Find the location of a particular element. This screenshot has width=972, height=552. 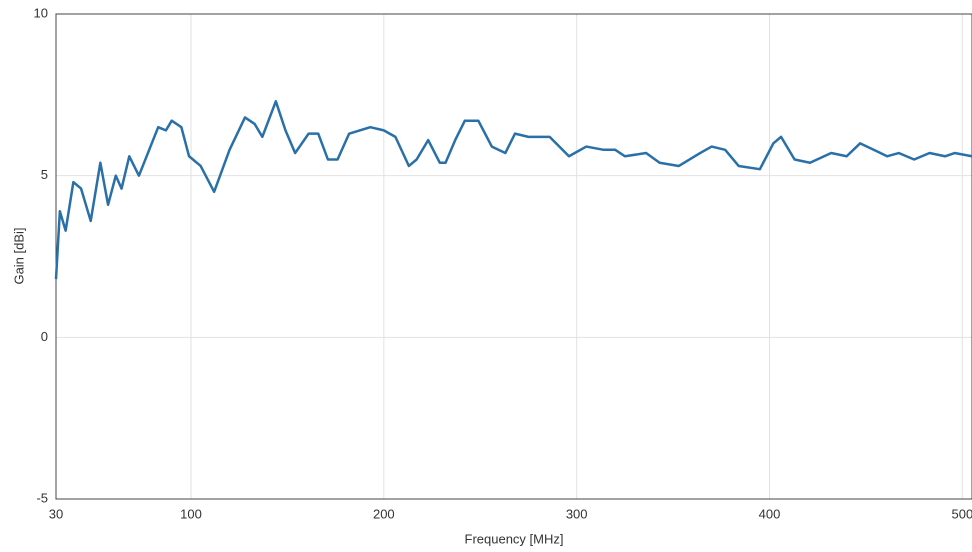

x-tick-label: 400 is located at coordinates (770, 513).